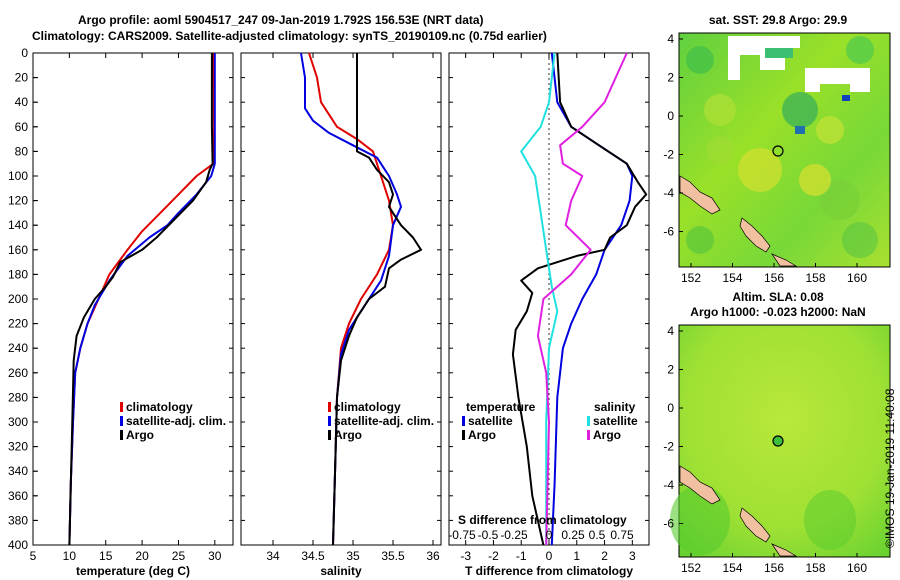  Describe the element at coordinates (18, 348) in the screenshot. I see `depth-tick-label: 240` at that location.